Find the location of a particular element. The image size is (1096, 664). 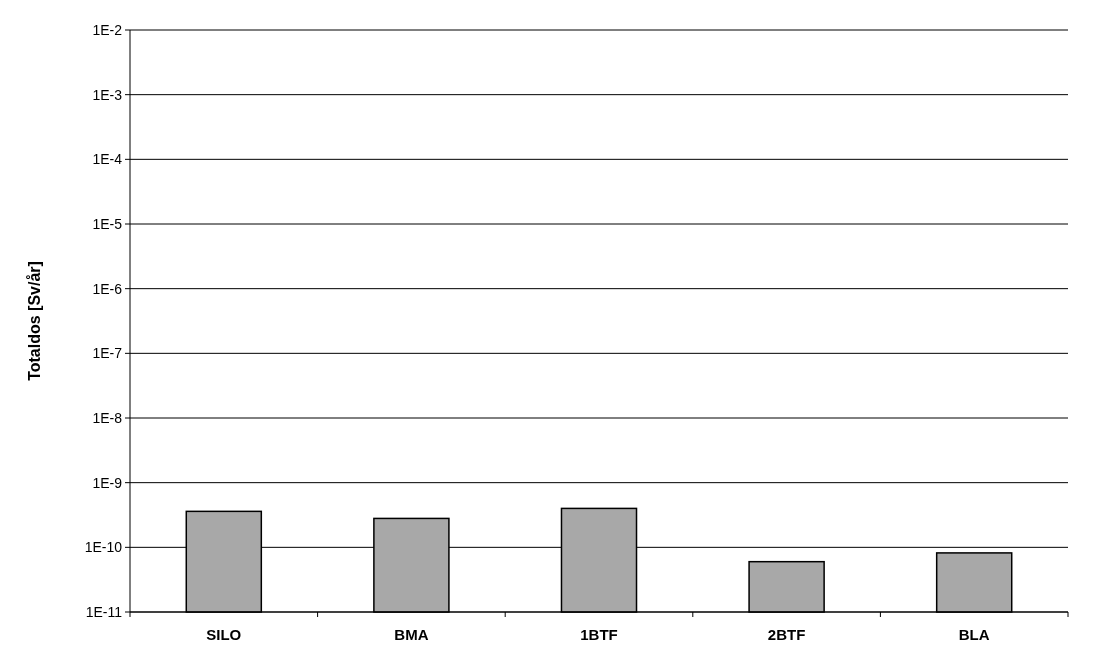

y-tick-label: 1E-2 is located at coordinates (107, 29).